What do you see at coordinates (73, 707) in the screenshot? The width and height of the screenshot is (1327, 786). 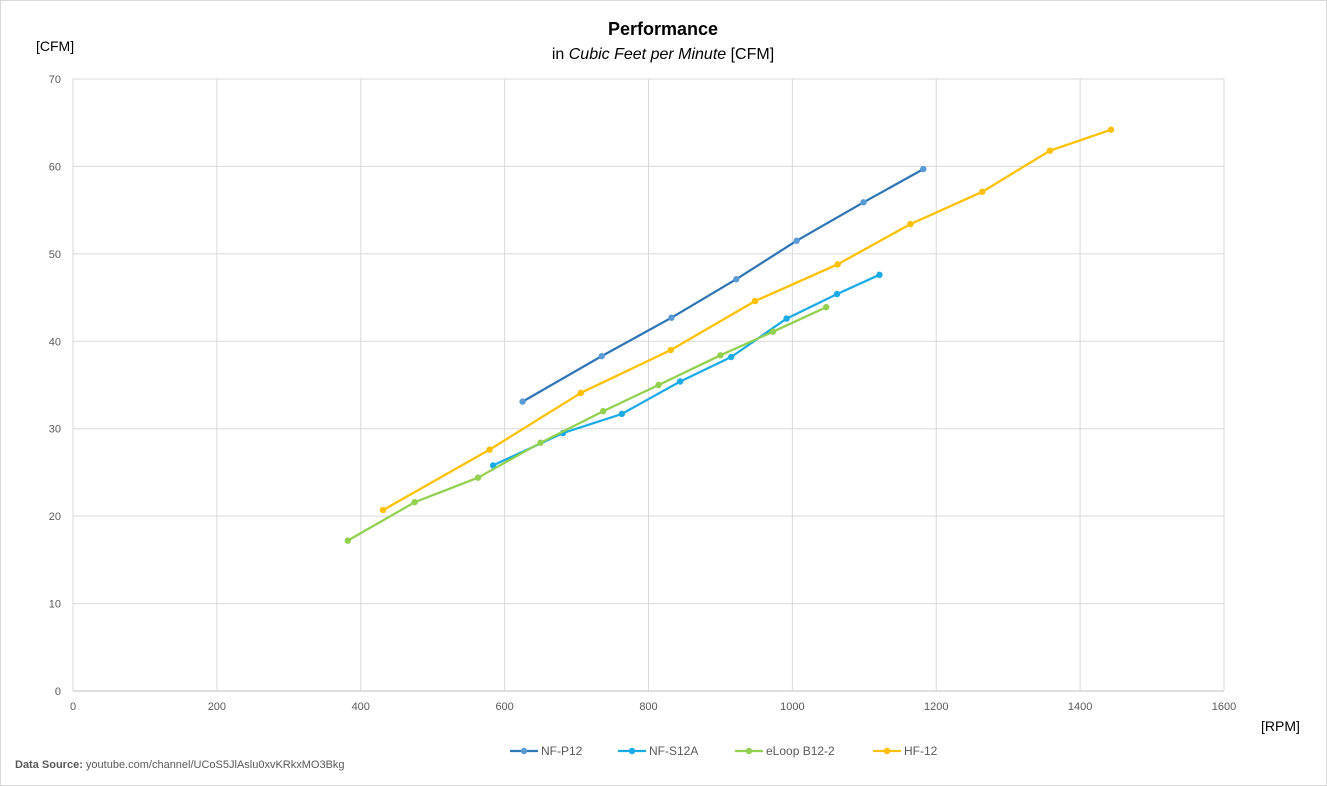 I see `x-tick-label: 0` at bounding box center [73, 707].